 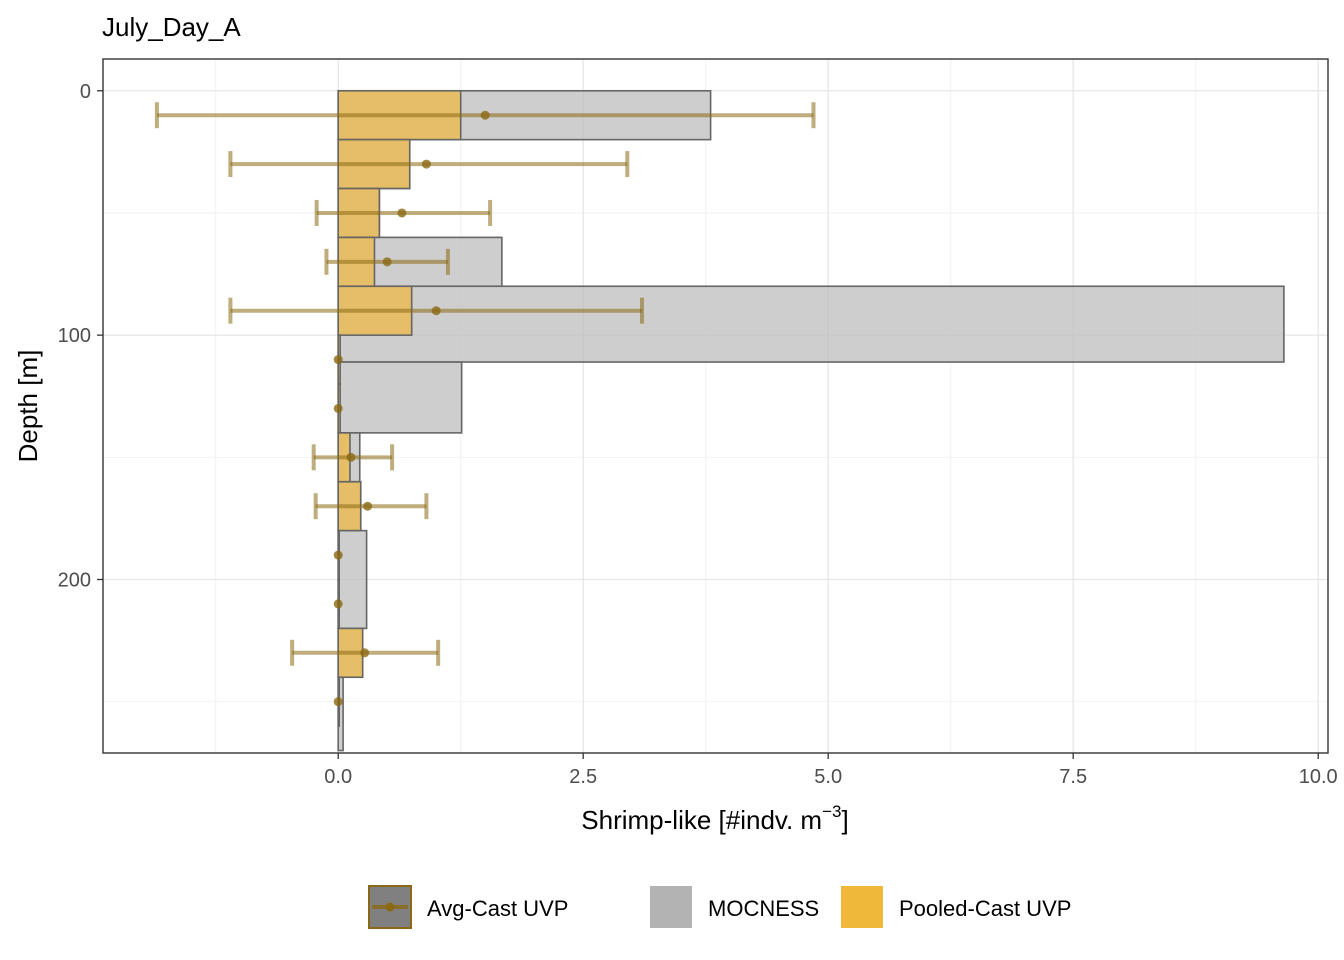 I want to click on x-axis-title: Shrimp-like [#indv. m−3], so click(x=714, y=818).